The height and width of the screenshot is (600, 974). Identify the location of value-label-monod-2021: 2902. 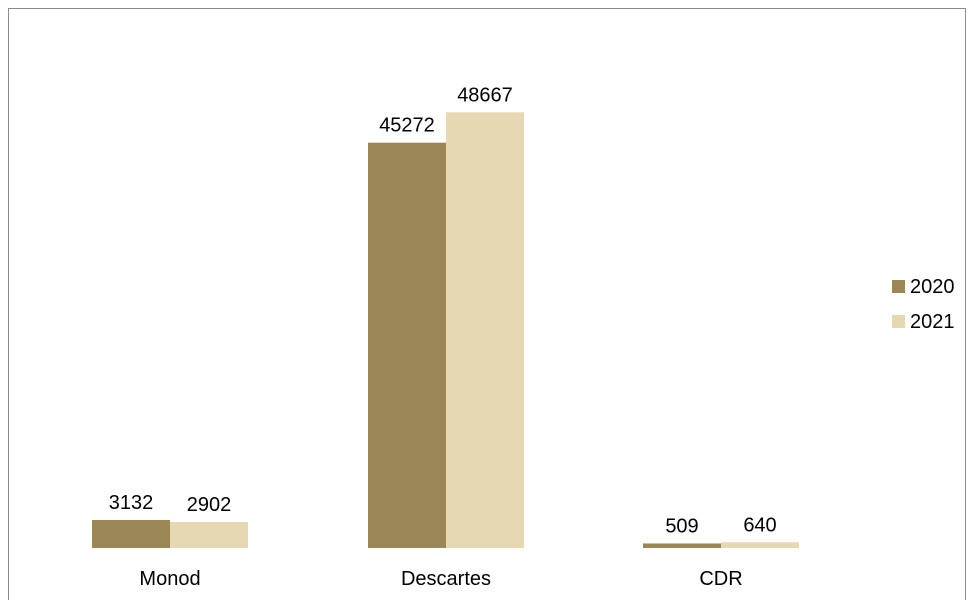
(209, 505).